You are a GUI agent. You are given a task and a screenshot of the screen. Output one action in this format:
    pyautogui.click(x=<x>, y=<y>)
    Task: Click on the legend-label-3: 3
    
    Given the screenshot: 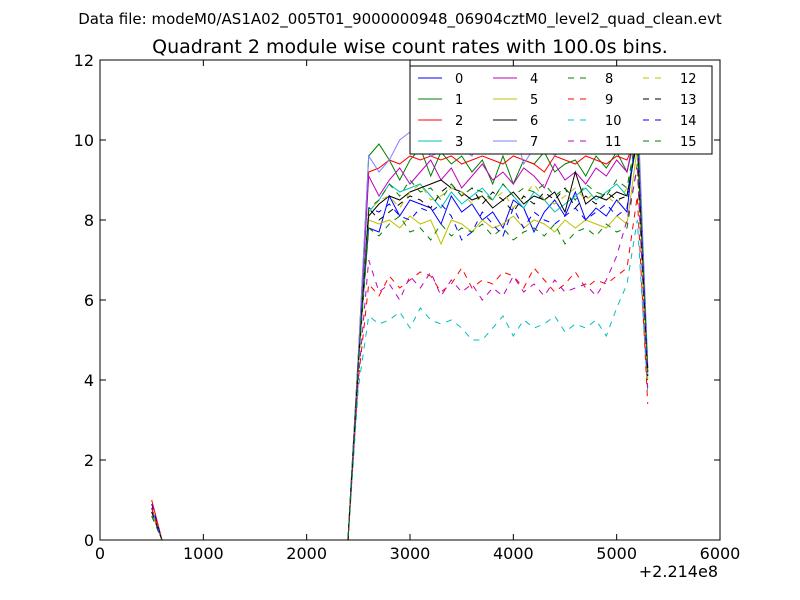 What is the action you would take?
    pyautogui.click(x=459, y=142)
    